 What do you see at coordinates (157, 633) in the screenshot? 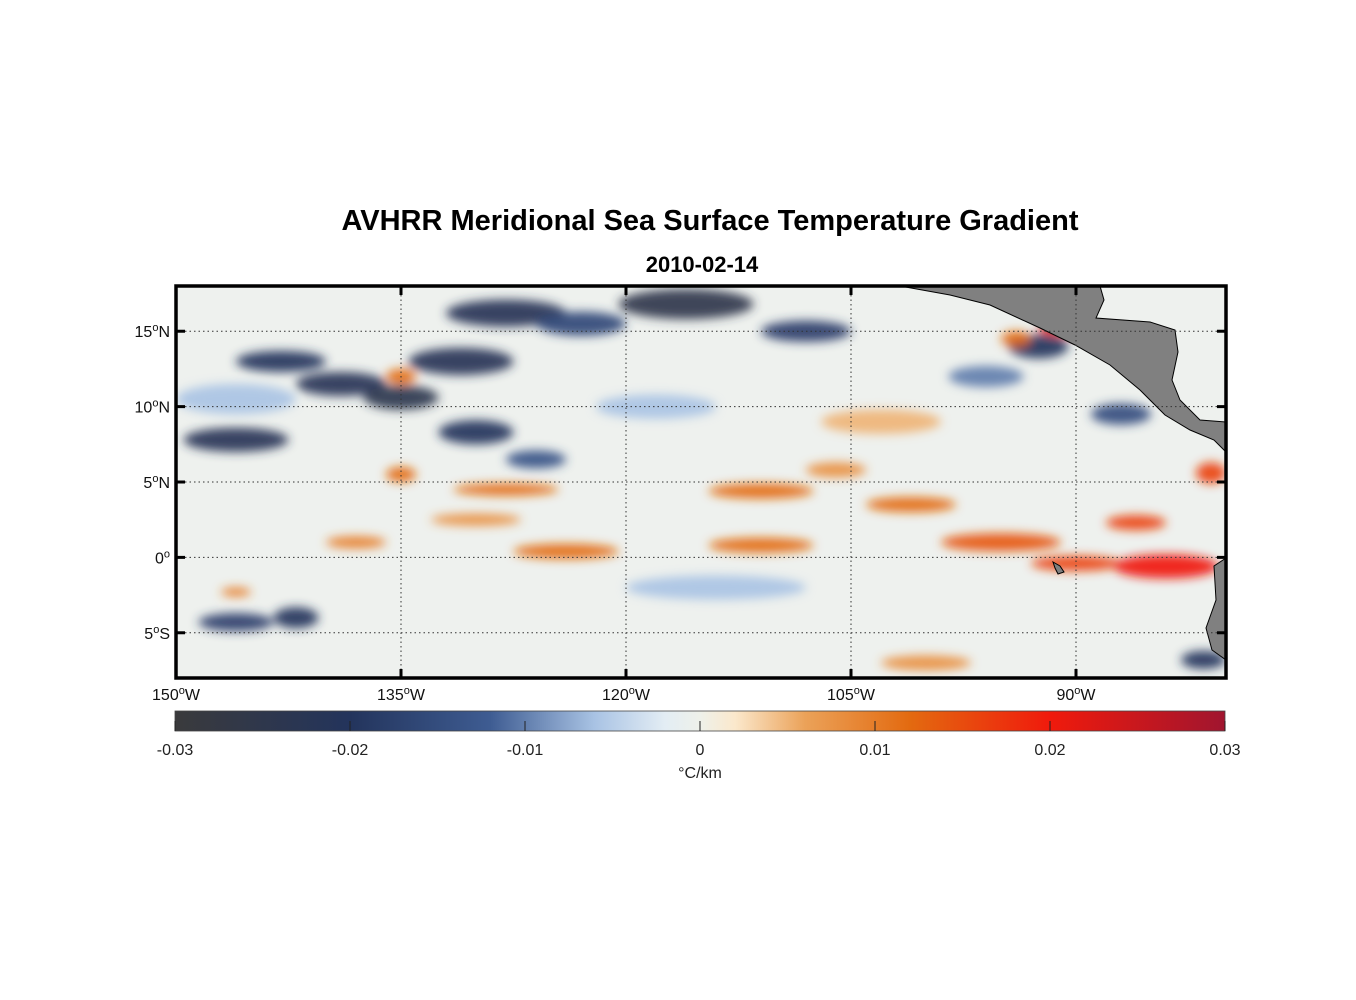
I see `lat-tick-label: 5oS` at bounding box center [157, 633].